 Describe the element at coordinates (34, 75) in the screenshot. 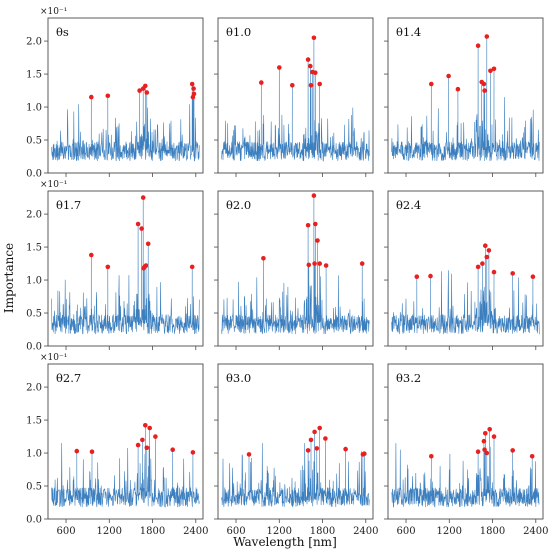

I see `y-tick-label: 1.5` at that location.